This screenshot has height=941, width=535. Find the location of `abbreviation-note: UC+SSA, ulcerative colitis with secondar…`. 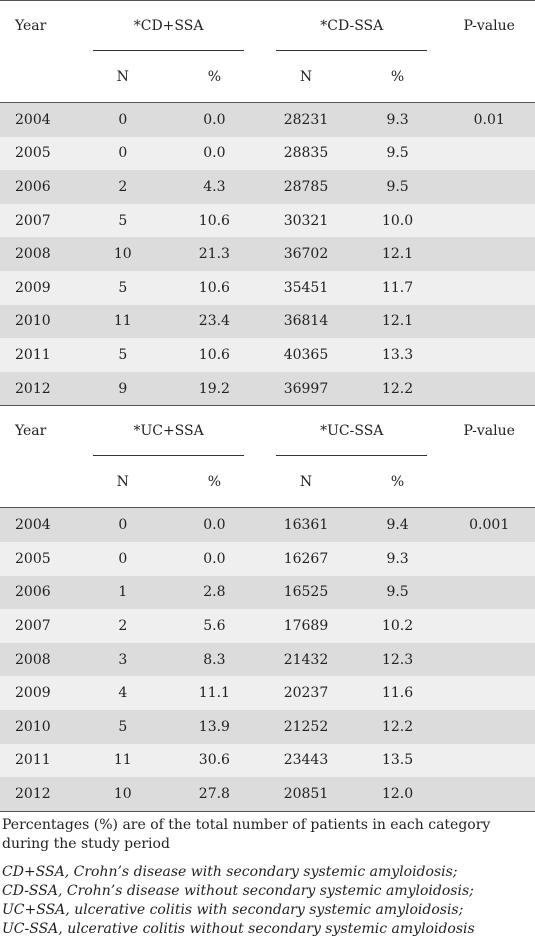

abbreviation-note: UC+SSA, ulcerative colitis with secondar… is located at coordinates (233, 909).